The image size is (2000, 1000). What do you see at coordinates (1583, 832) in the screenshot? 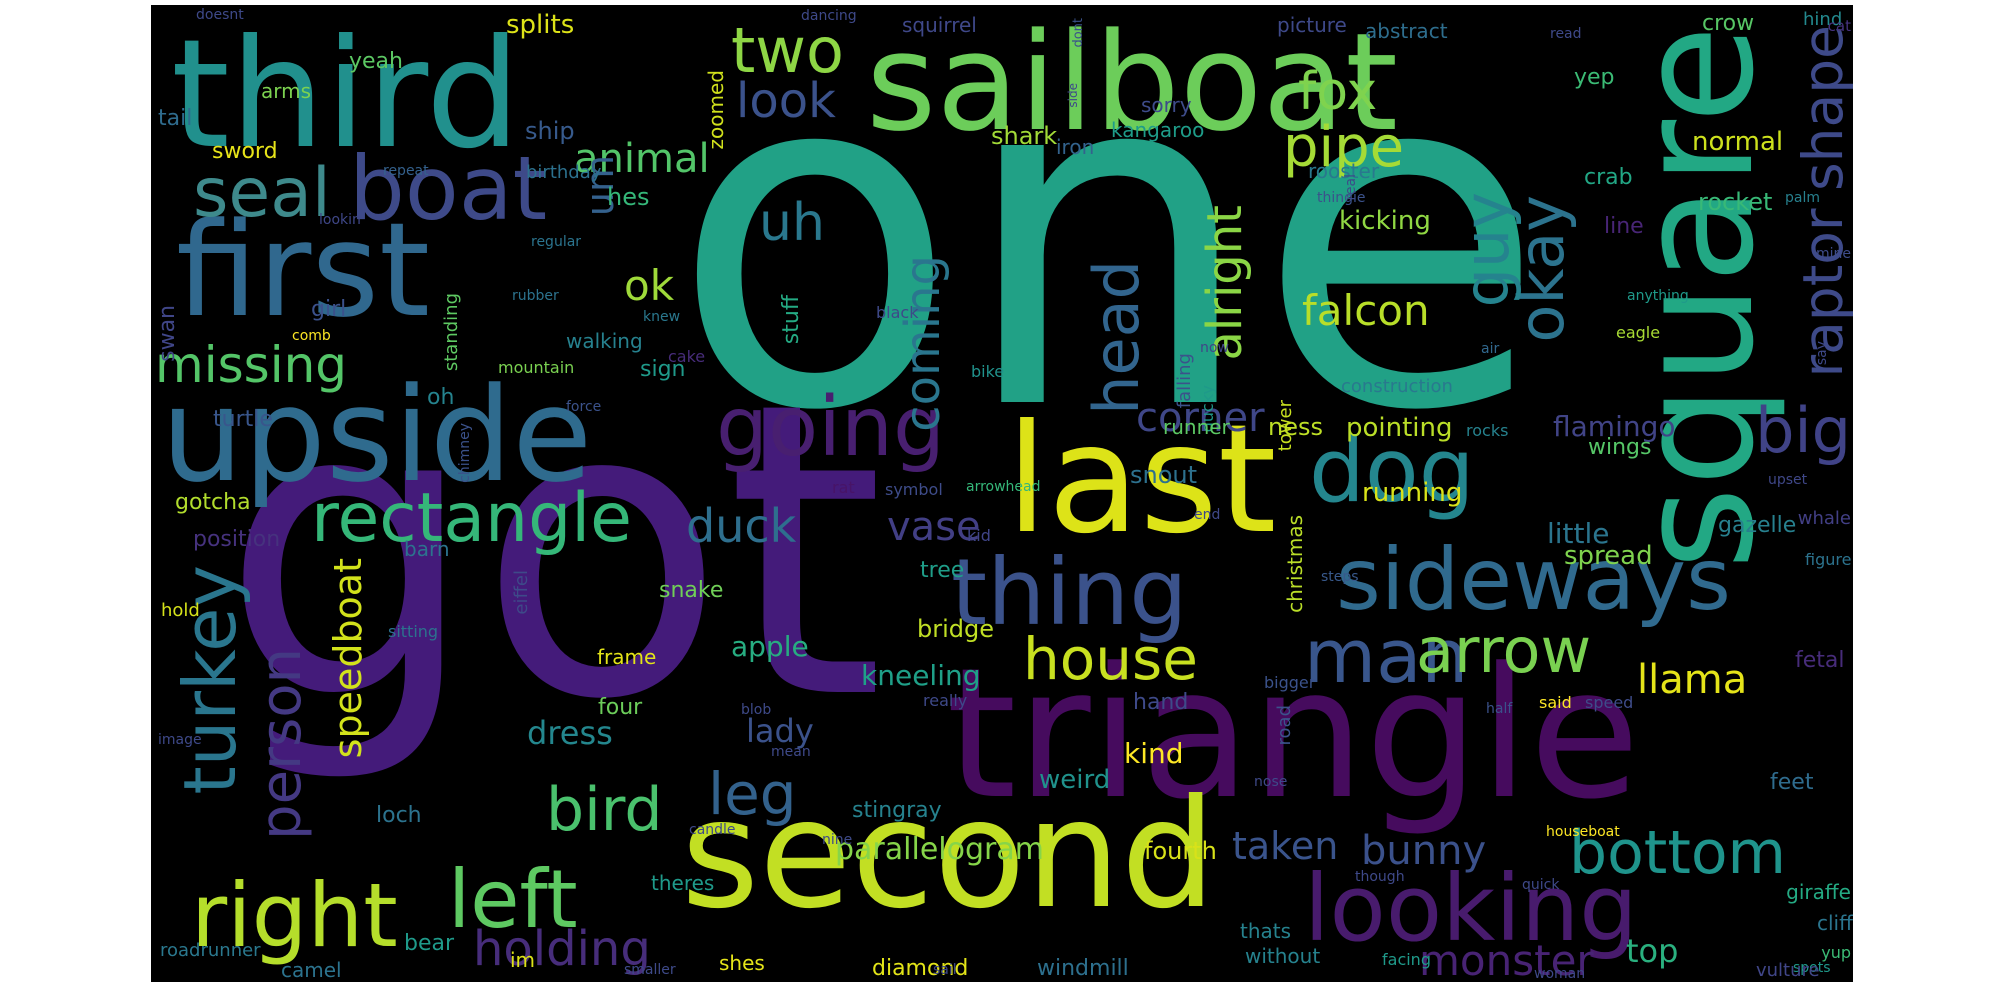
I see `word-houseboat: houseboat` at bounding box center [1583, 832].